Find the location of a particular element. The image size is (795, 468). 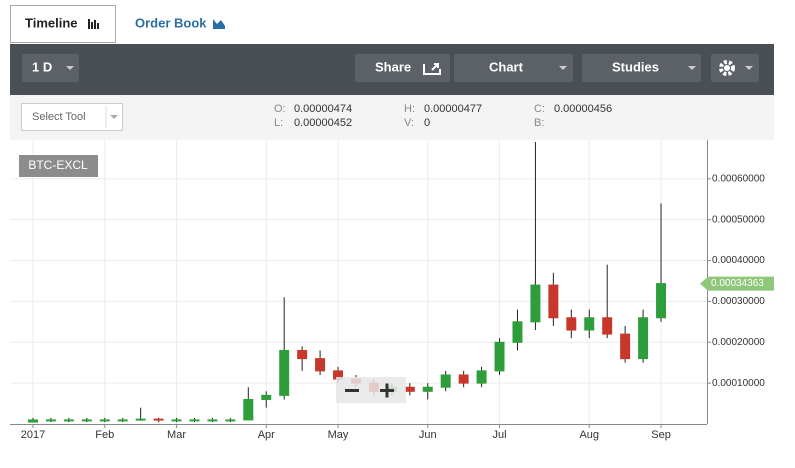

x-tick-label: Apr is located at coordinates (266, 435).